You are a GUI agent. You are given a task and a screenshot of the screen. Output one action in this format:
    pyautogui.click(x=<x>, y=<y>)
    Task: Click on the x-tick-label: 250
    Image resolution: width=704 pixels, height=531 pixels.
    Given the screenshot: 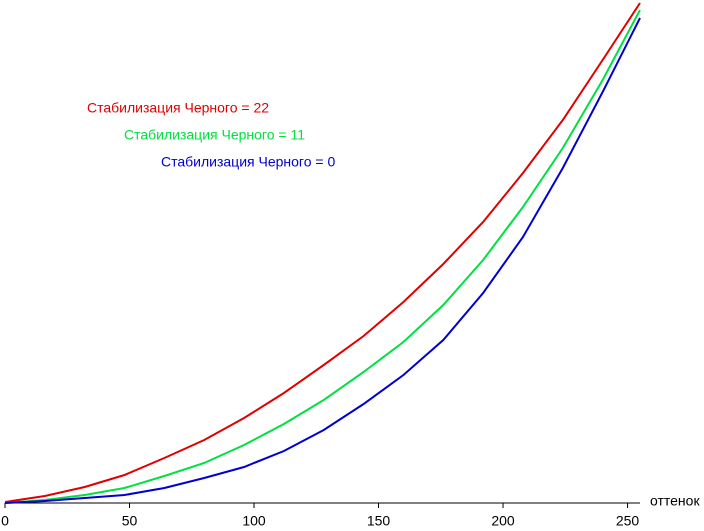 What is the action you would take?
    pyautogui.click(x=628, y=521)
    